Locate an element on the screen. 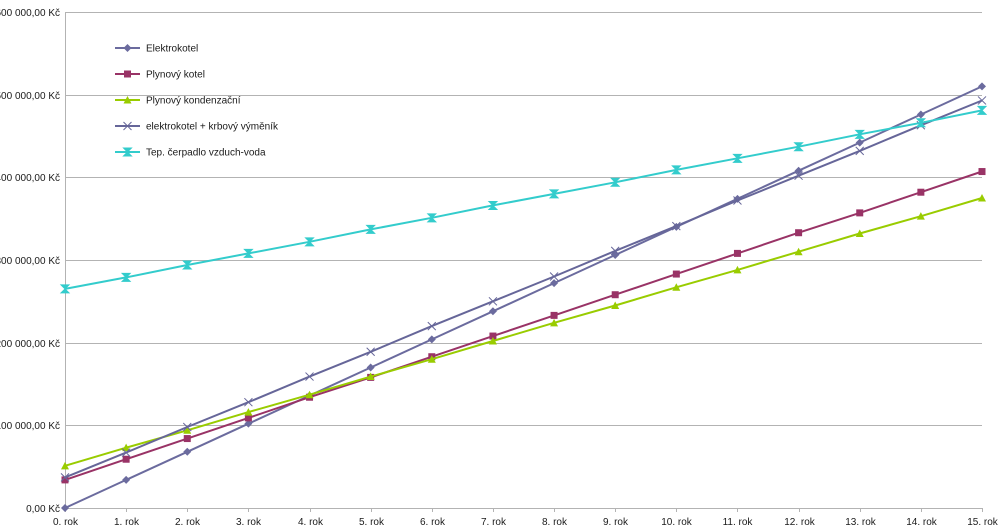 This screenshot has height=527, width=1000. legend-item: Tep. čerpadlo vzduch-voda is located at coordinates (190, 153).